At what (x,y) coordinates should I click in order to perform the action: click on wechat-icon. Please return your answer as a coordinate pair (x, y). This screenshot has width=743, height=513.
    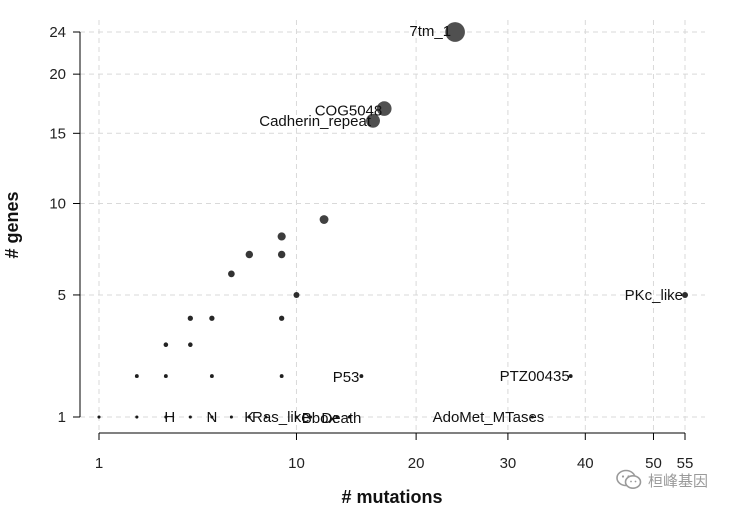
    Looking at the image, I should click on (629, 479).